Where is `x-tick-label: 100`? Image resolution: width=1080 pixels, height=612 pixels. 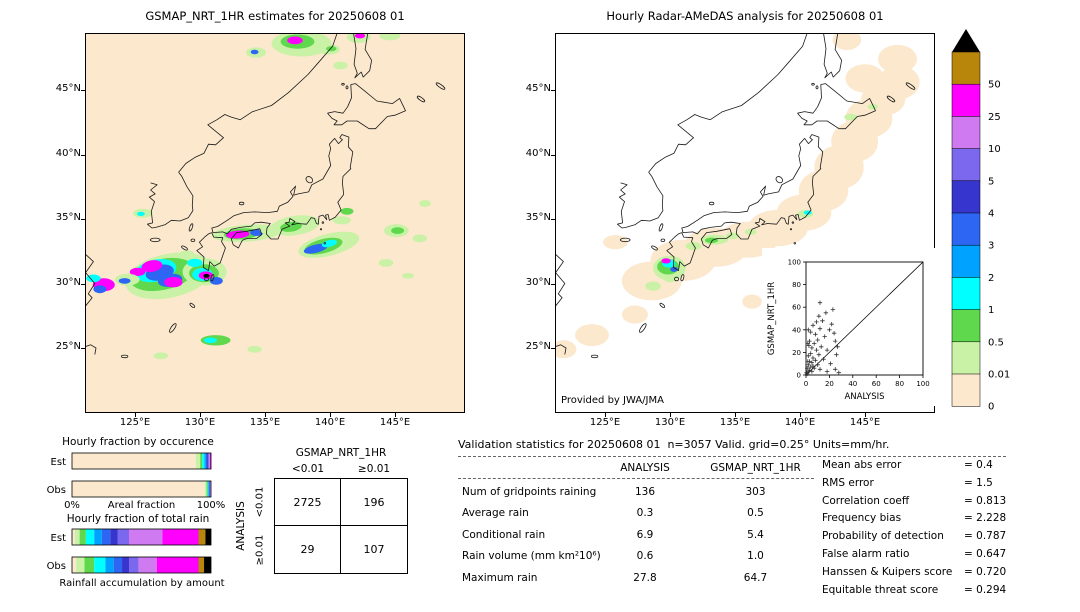
x-tick-label: 100 is located at coordinates (922, 384).